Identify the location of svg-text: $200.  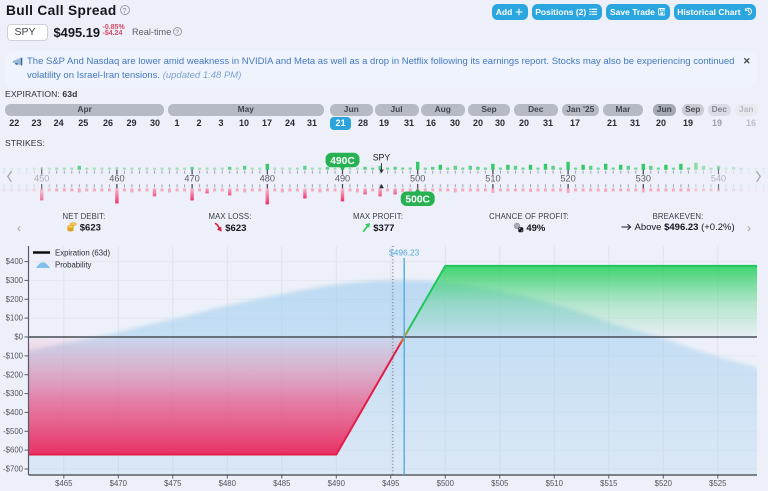
(15, 299).